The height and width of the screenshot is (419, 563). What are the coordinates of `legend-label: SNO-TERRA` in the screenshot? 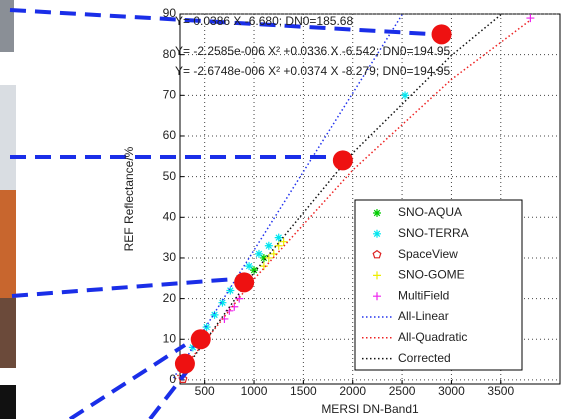 It's located at (433, 233).